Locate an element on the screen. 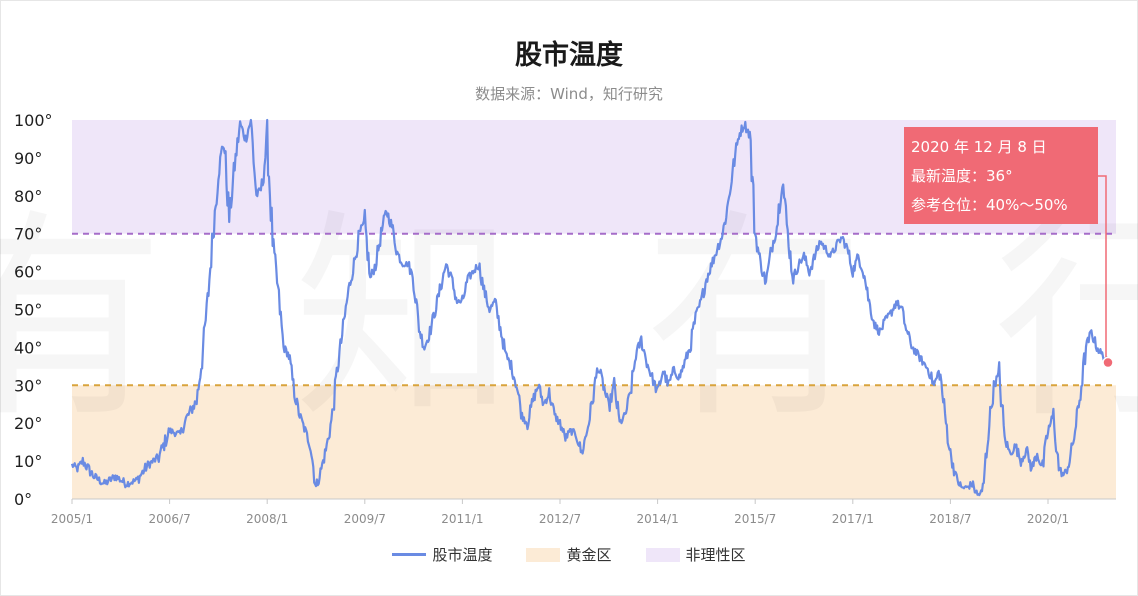  legend-item-irrational-zone: 非理性区 is located at coordinates (695, 554).